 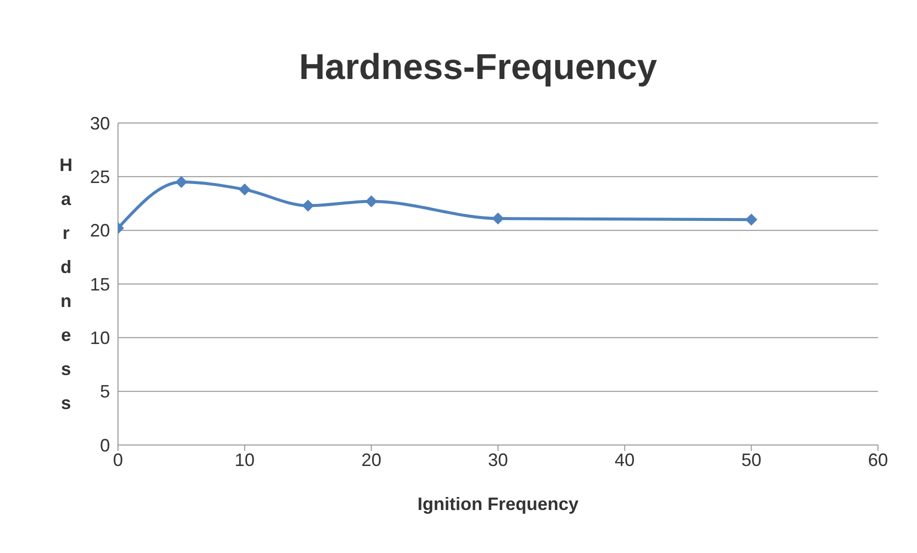 What do you see at coordinates (878, 460) in the screenshot?
I see `x-tick-label: 60` at bounding box center [878, 460].